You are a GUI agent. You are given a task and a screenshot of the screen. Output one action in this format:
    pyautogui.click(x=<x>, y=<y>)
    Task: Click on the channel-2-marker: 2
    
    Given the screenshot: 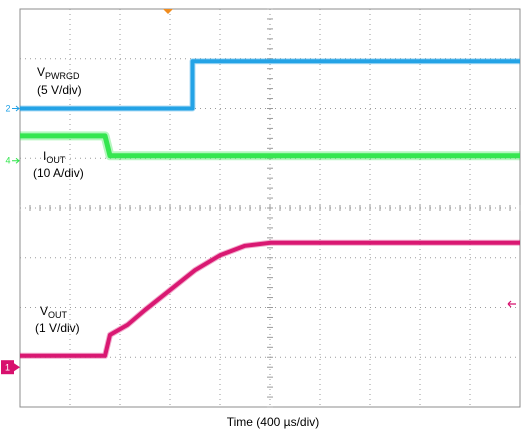 What is the action you would take?
    pyautogui.click(x=12, y=109)
    